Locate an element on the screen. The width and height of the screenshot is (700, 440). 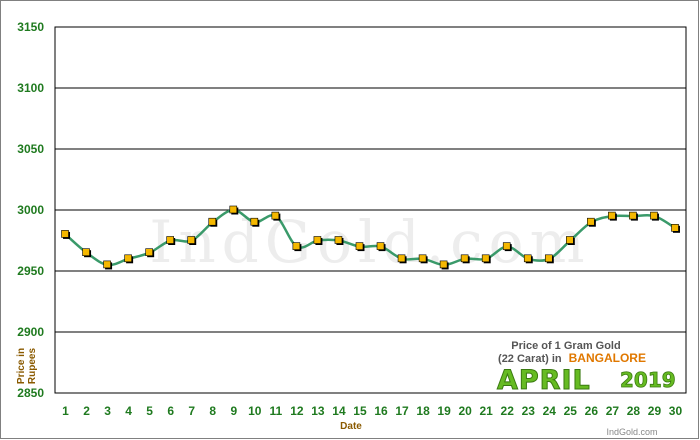
y-tick-label: 2850 is located at coordinates (30, 393).